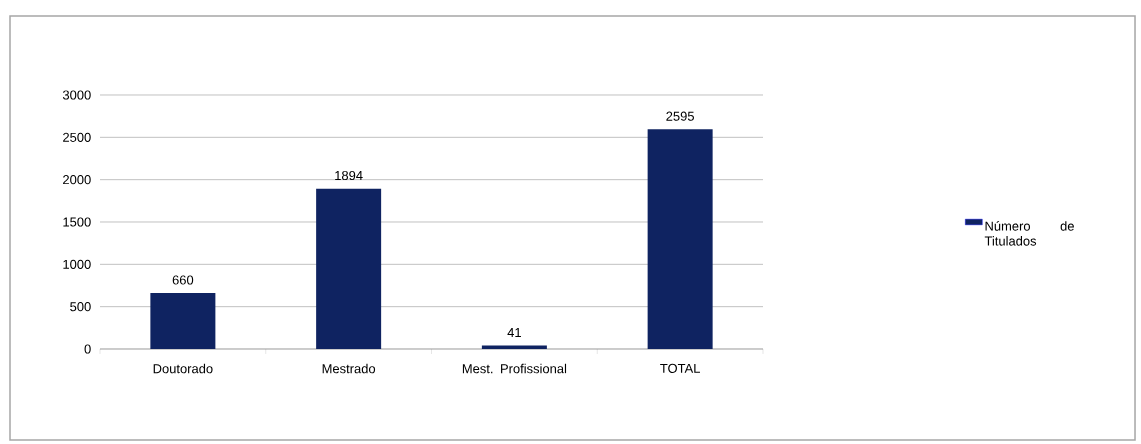  I want to click on x-tick-label: TOTAL, so click(680, 368).